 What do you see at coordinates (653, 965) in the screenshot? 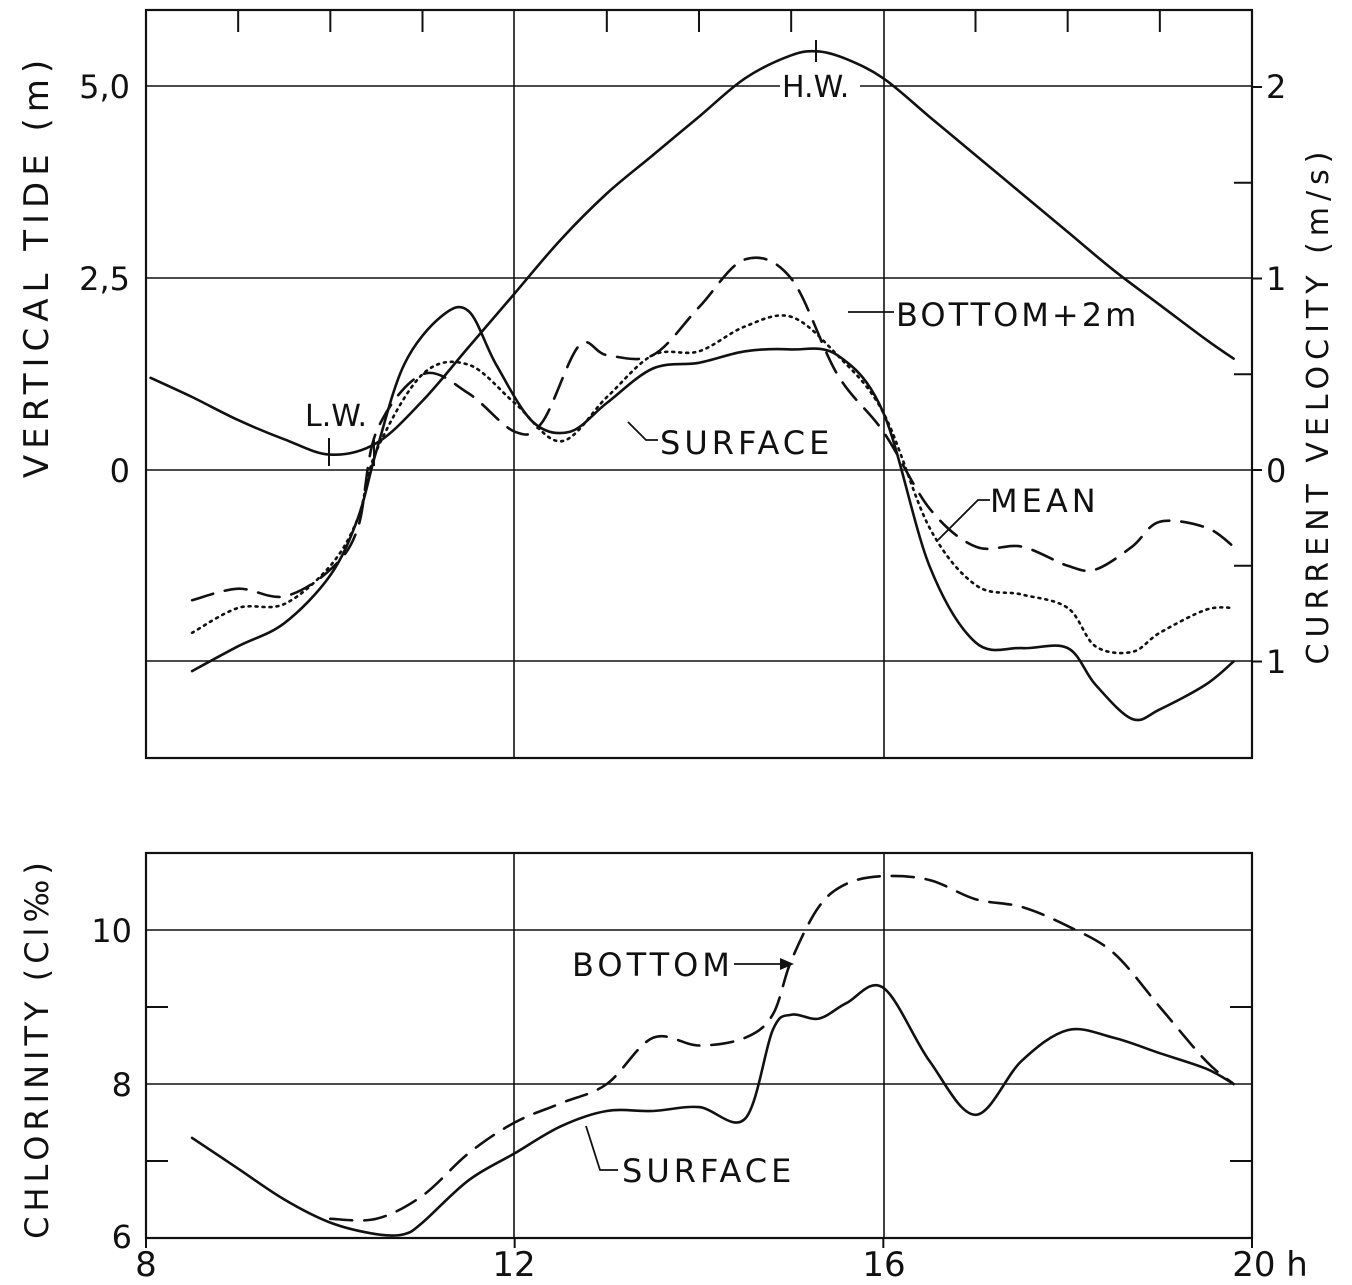
I see `chlorinity-bottom-label: BOTTOM` at bounding box center [653, 965].